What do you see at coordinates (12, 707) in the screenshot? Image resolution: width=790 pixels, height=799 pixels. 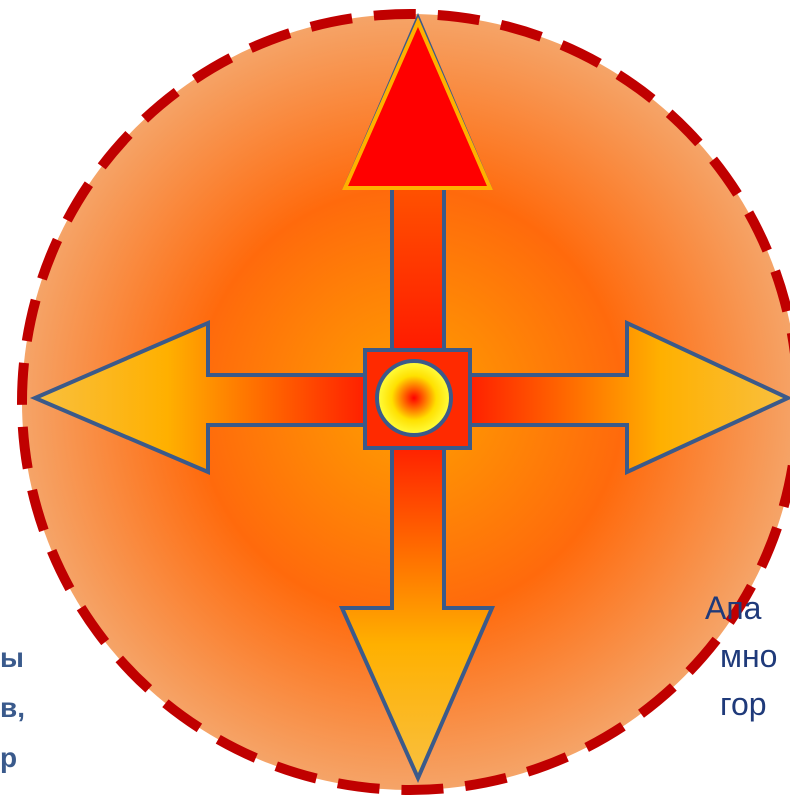 I see `left-text: в,` at bounding box center [12, 707].